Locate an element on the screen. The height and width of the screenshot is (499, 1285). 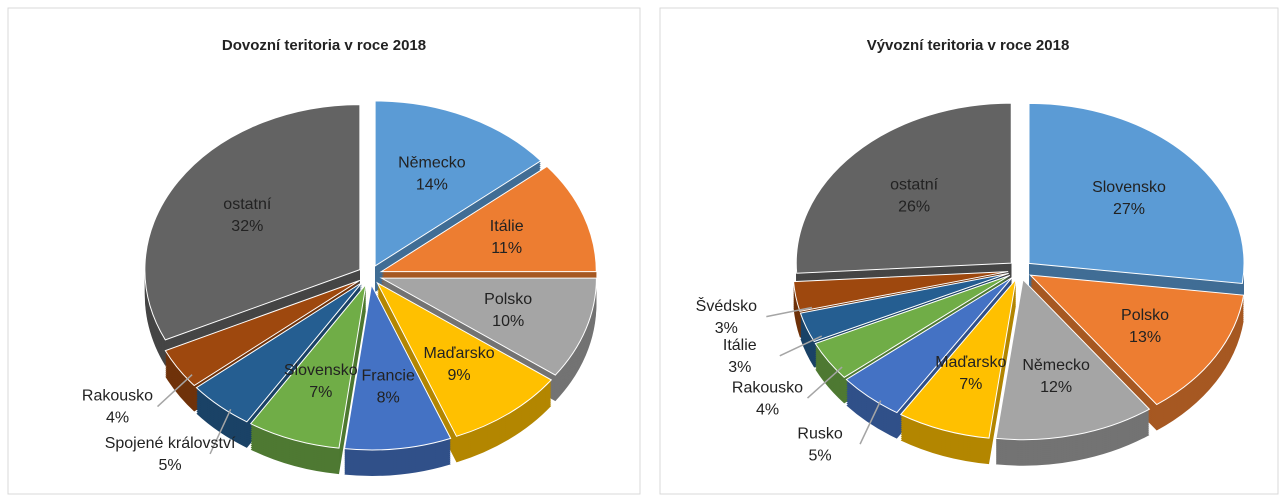
chart-title: Dovozní teritoria v roce 2018 is located at coordinates (324, 45).